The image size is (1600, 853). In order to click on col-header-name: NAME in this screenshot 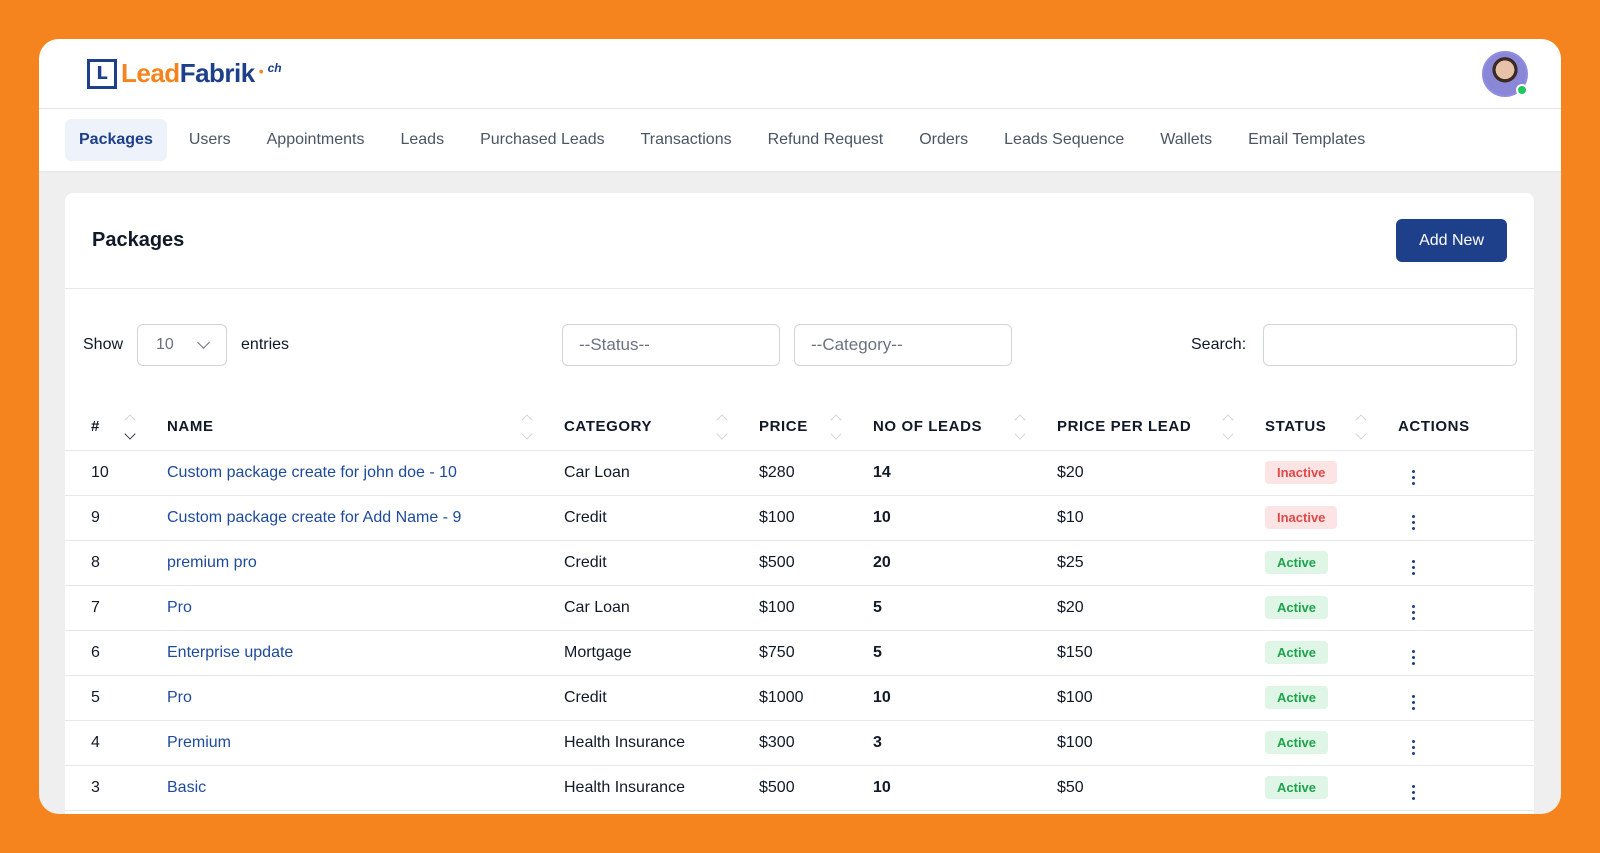, I will do `click(339, 427)`.